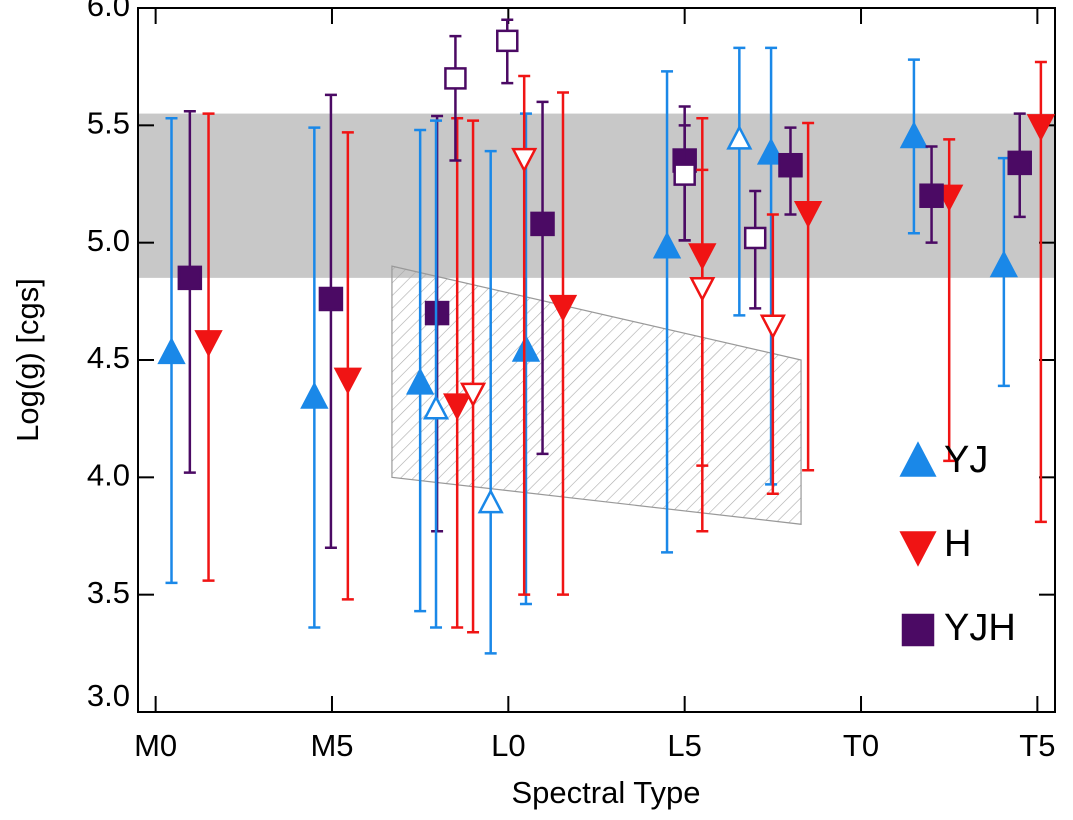 Image resolution: width=1073 pixels, height=820 pixels. I want to click on y-axis-label: Log(g) [cgs], so click(27, 360).